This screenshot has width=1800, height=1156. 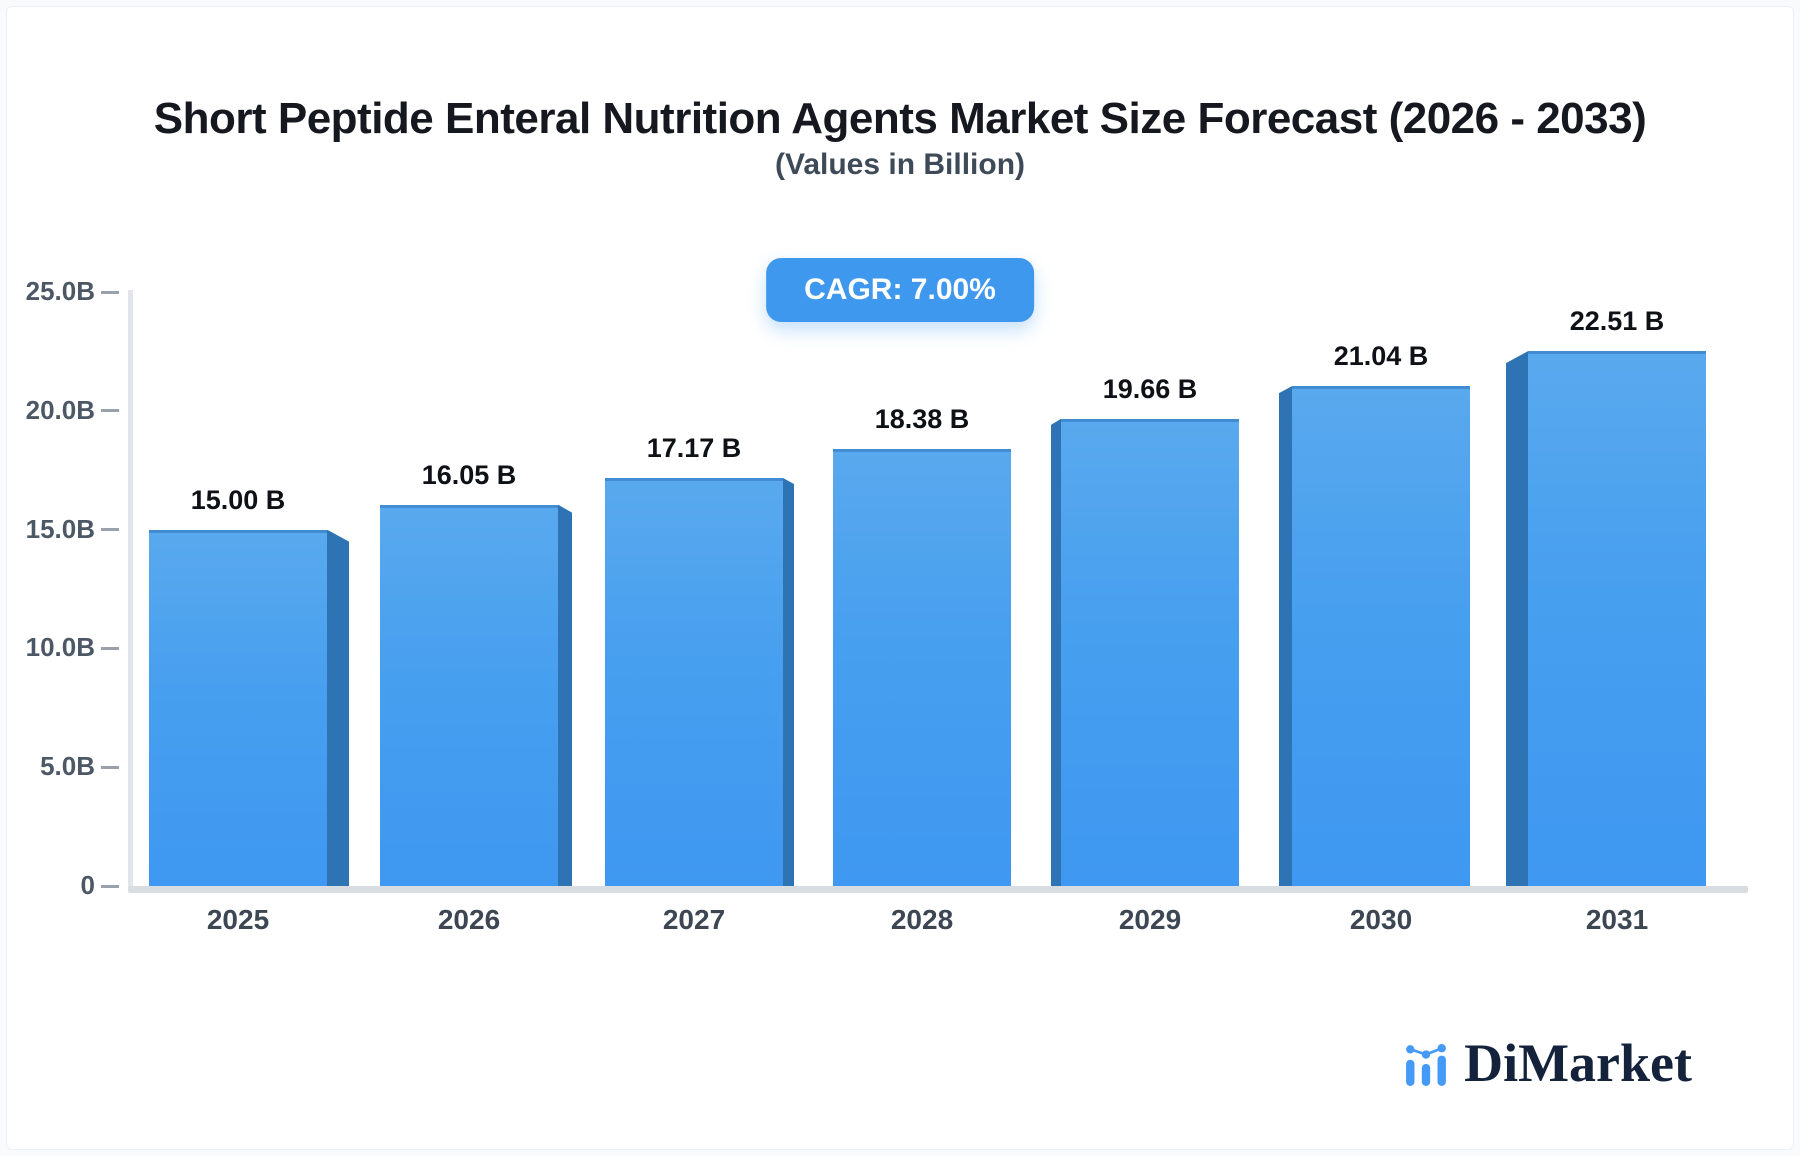 What do you see at coordinates (694, 682) in the screenshot?
I see `bar-2027` at bounding box center [694, 682].